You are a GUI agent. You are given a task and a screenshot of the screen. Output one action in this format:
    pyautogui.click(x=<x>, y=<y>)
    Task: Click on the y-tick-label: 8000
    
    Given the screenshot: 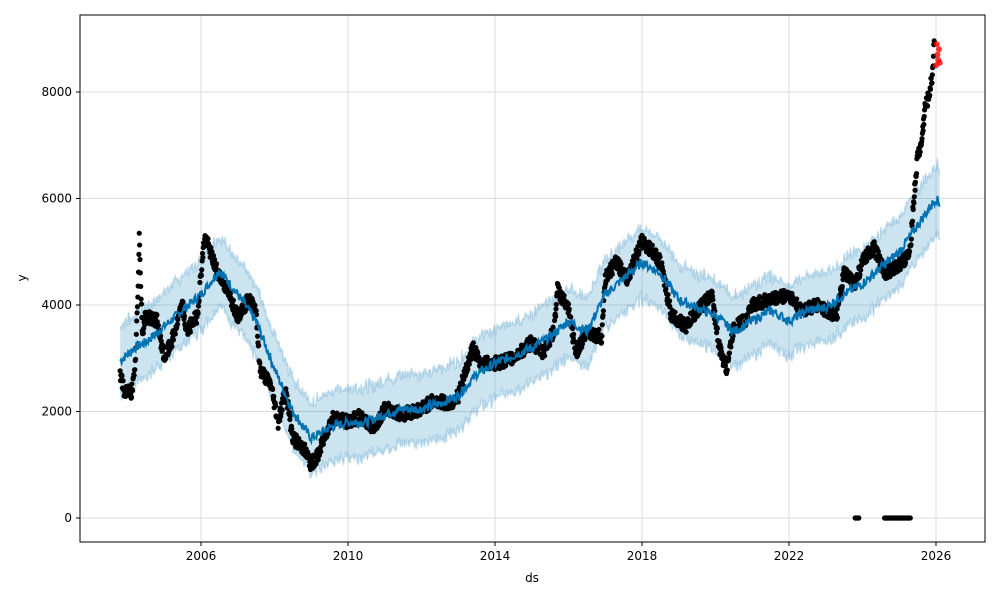 What is the action you would take?
    pyautogui.click(x=56, y=92)
    